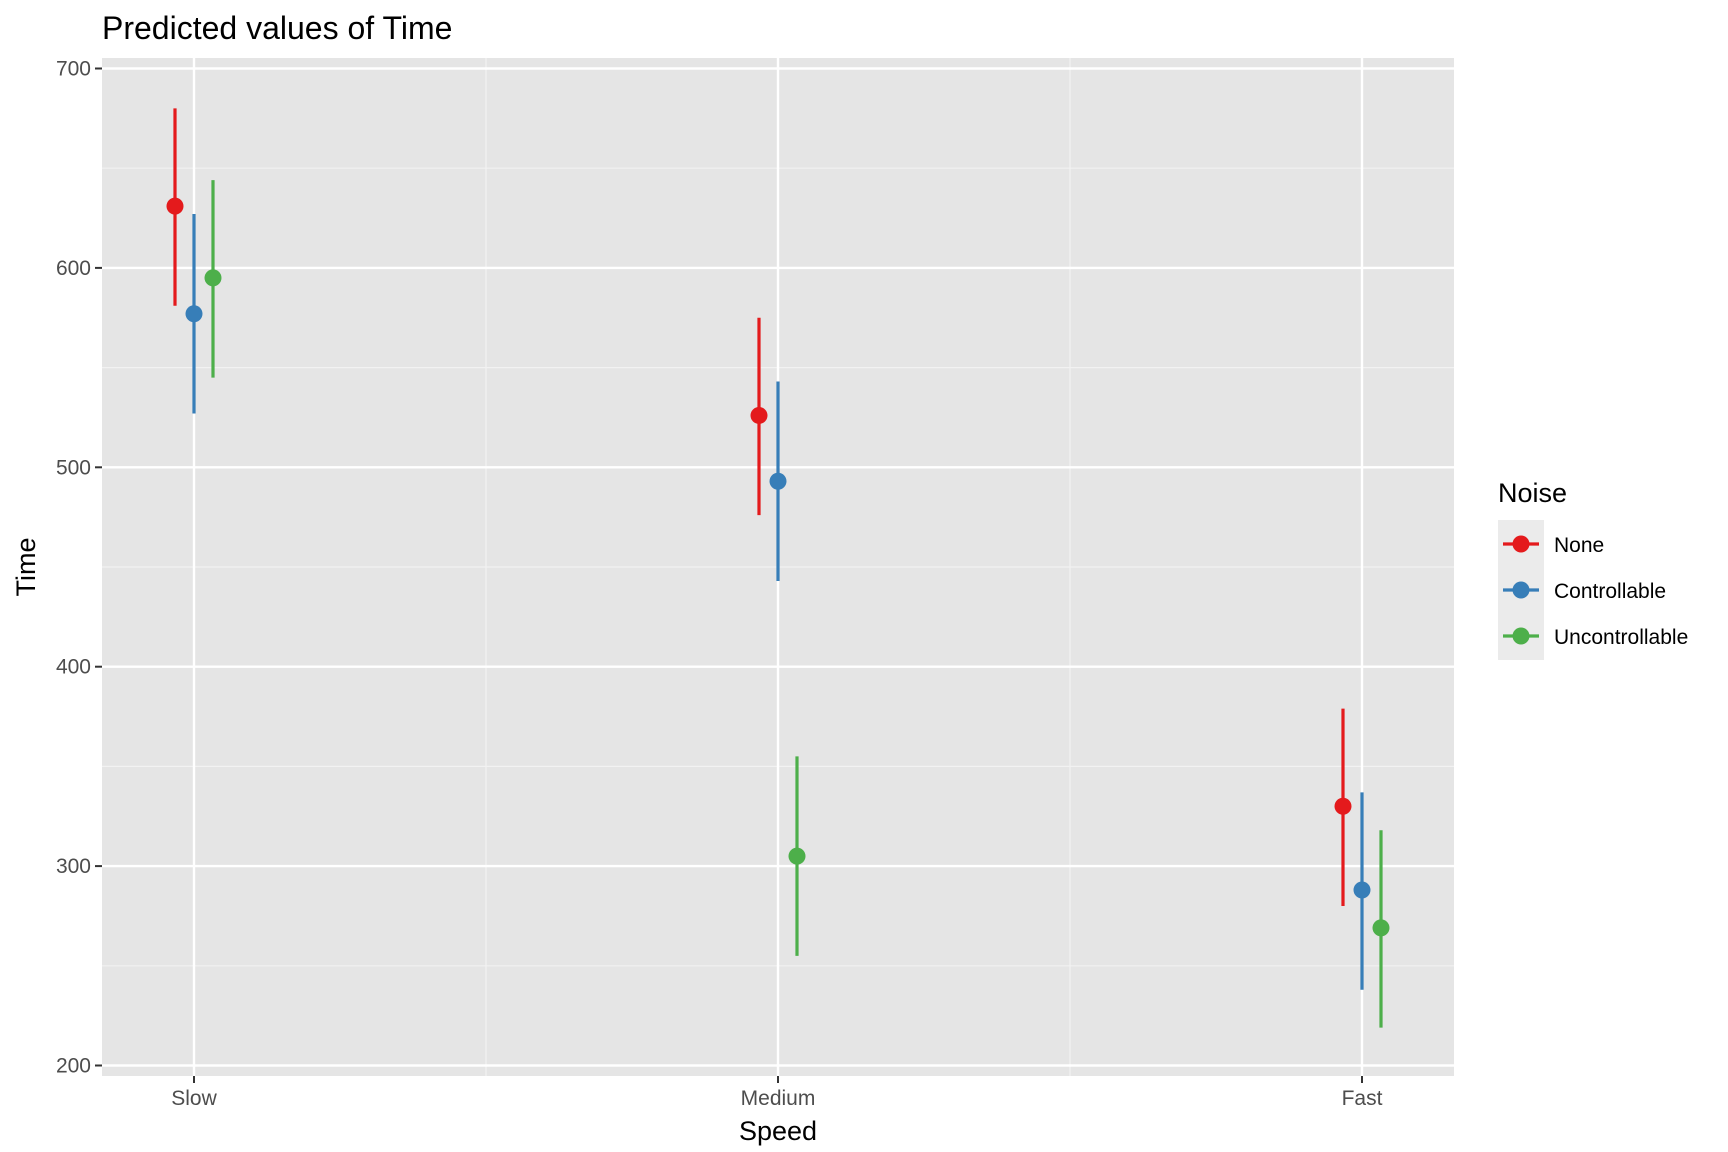 The width and height of the screenshot is (1728, 1152). Describe the element at coordinates (1362, 1098) in the screenshot. I see `x-tick-label: Fast` at that location.